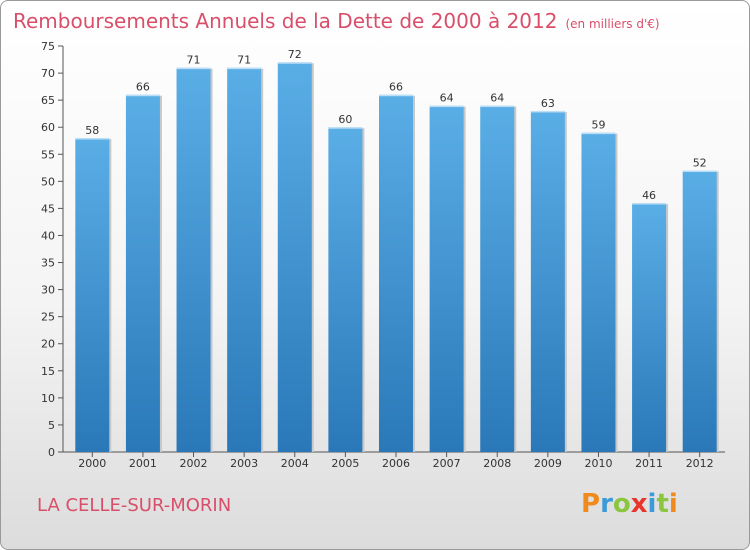 Image resolution: width=750 pixels, height=550 pixels. I want to click on data-label-2007: 64, so click(447, 98).